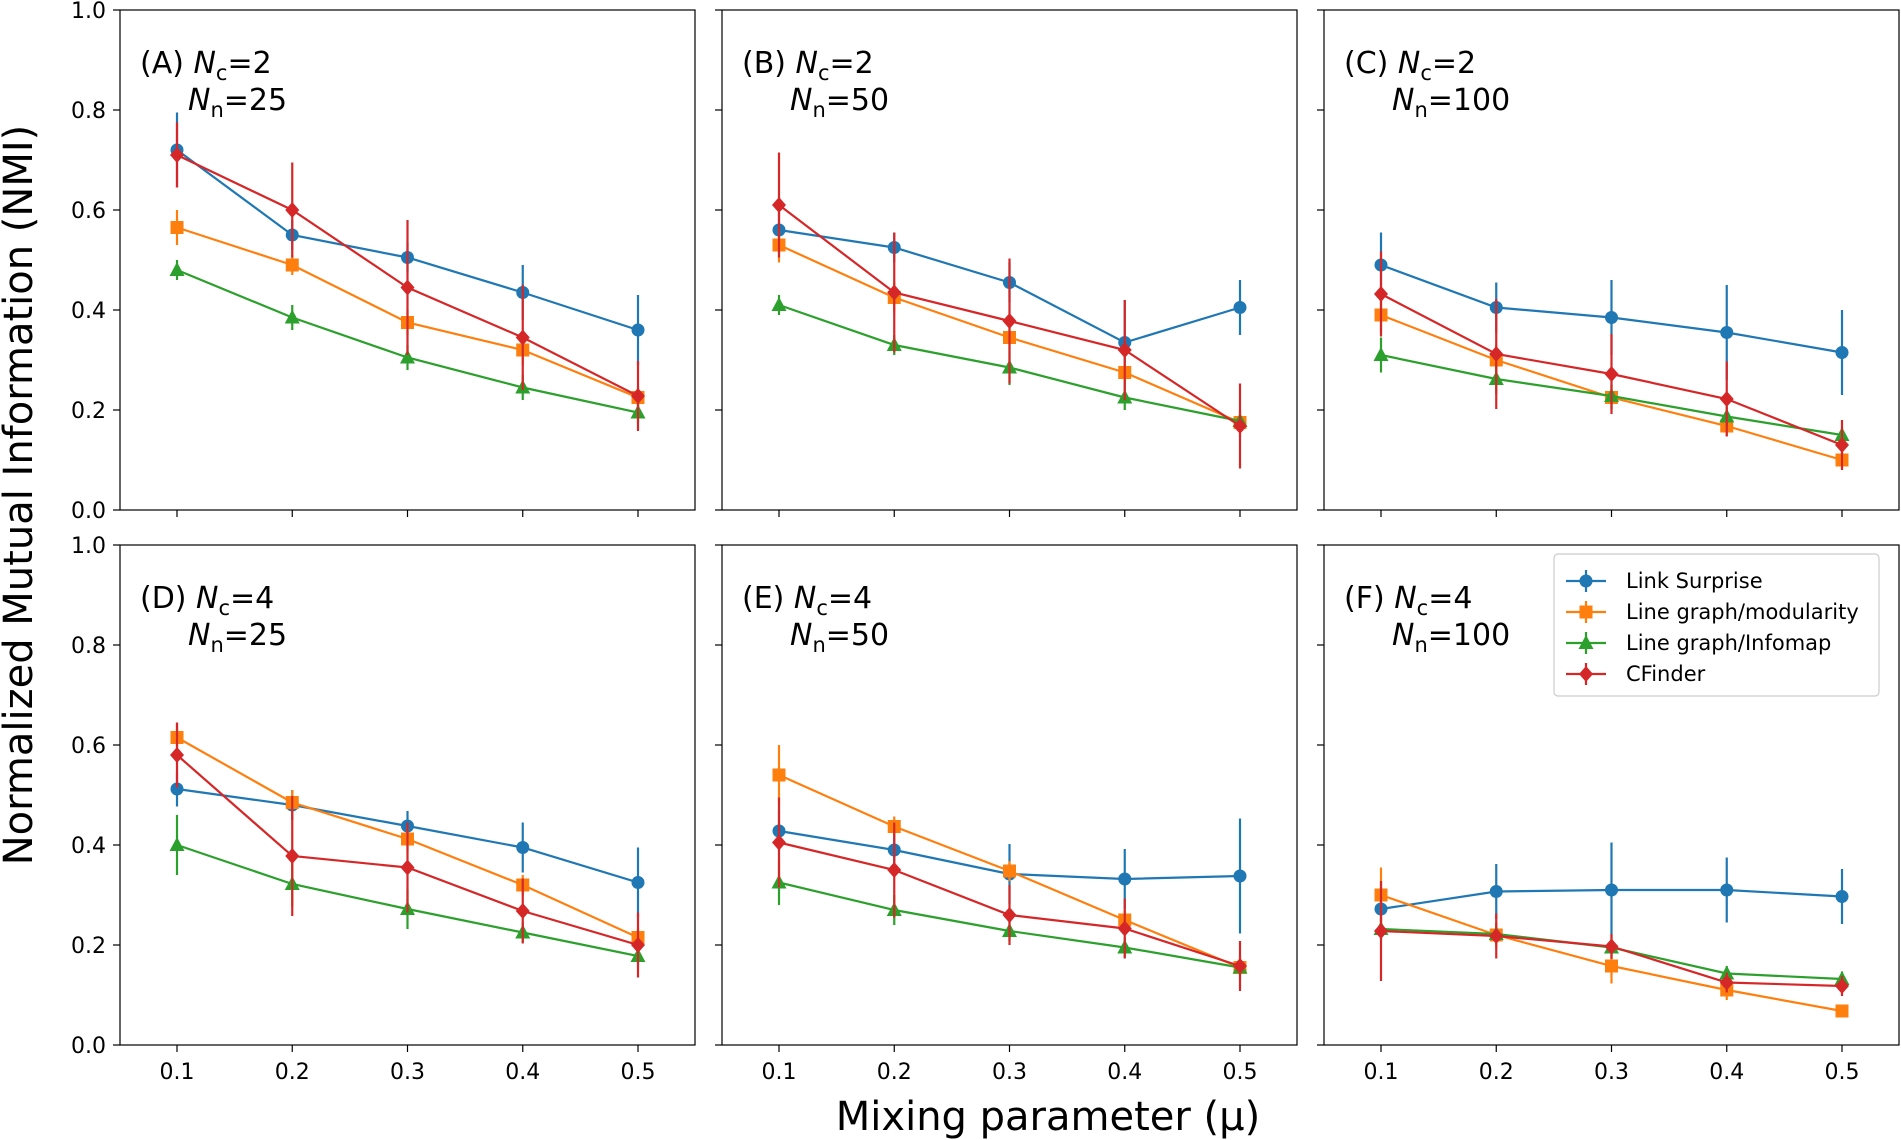 The image size is (1901, 1140). I want to click on panel-annotation: (A) Nc=2Nn=25, so click(213, 84).